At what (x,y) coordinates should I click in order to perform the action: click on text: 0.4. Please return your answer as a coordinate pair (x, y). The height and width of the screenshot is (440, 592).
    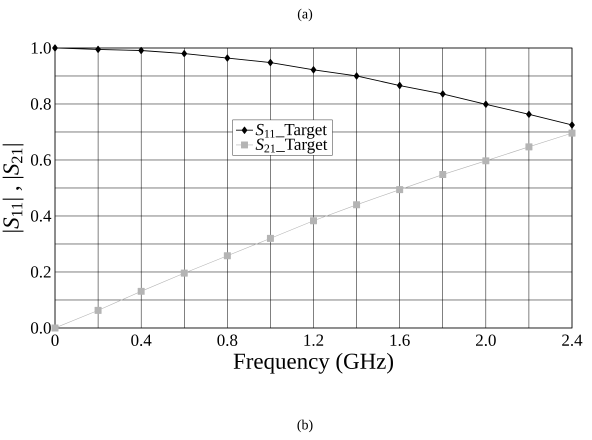
    Looking at the image, I should click on (141, 340).